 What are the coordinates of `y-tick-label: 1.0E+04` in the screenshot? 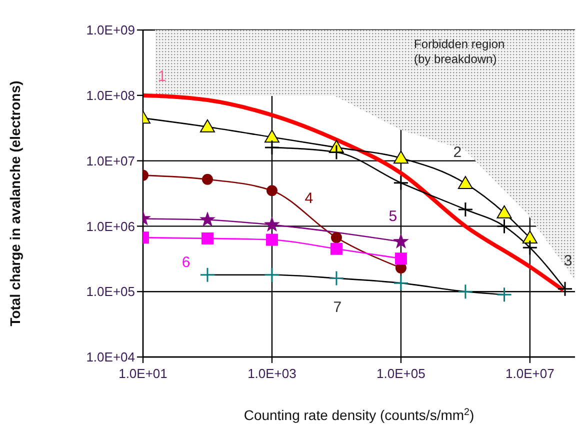 It's located at (110, 357).